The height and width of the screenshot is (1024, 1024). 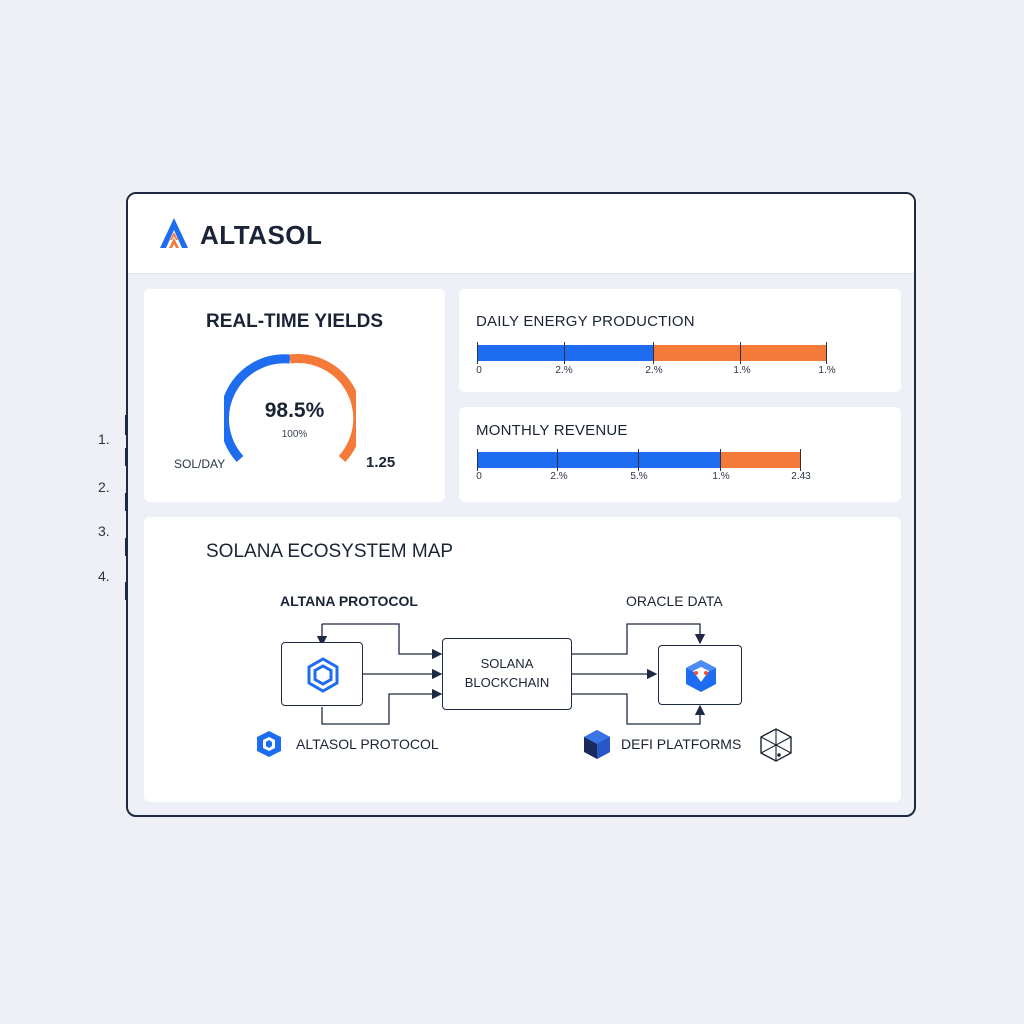 What do you see at coordinates (681, 744) in the screenshot?
I see `legend-defi-platforms: DEFI PLATFORMS` at bounding box center [681, 744].